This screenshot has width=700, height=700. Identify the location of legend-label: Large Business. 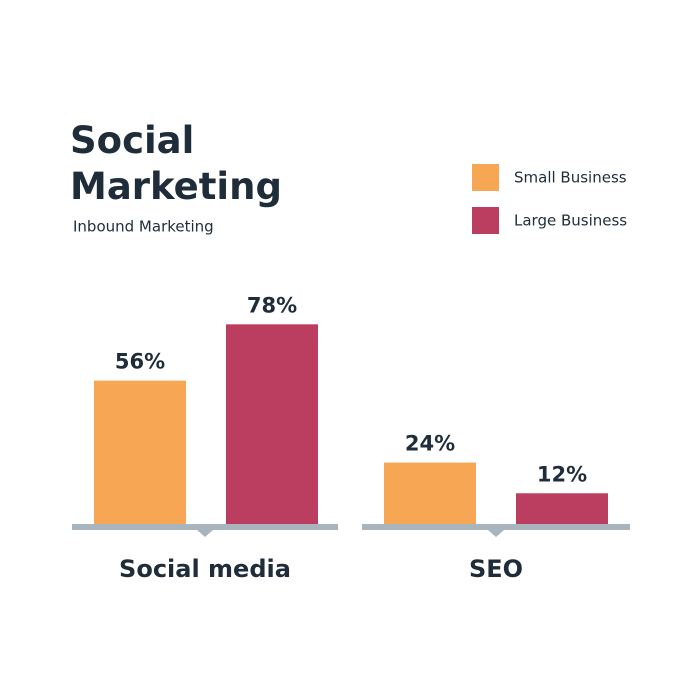
(570, 221).